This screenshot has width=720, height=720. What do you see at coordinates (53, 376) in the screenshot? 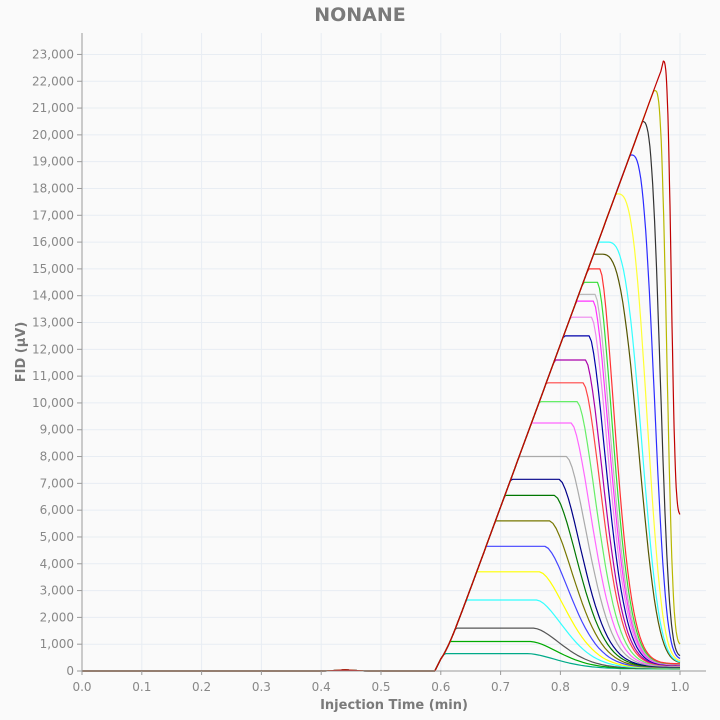
I see `y-tick-label: 11,000` at bounding box center [53, 376].